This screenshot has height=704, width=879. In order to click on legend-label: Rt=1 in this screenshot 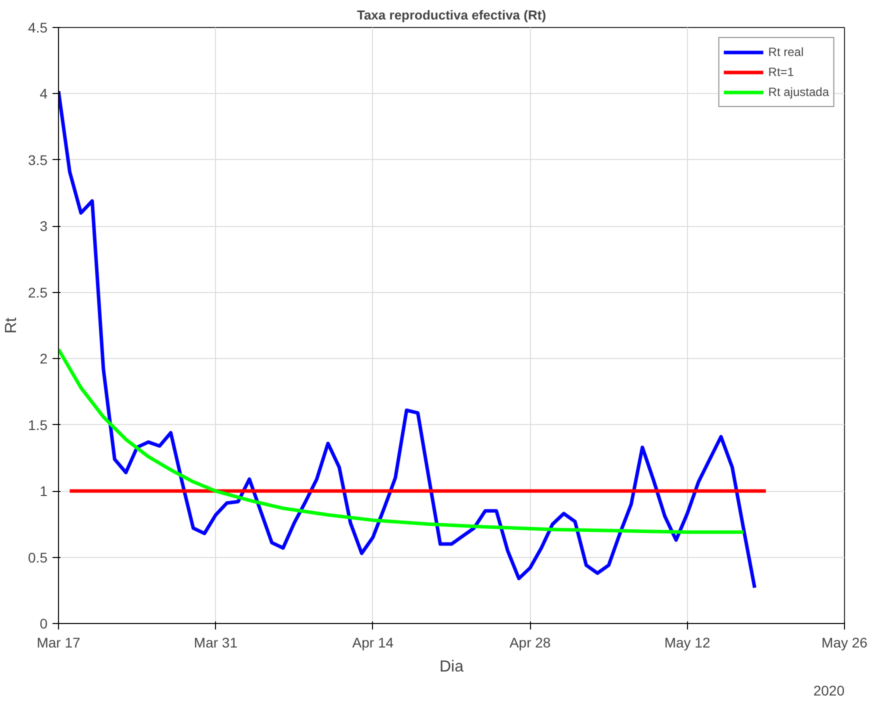, I will do `click(781, 72)`.